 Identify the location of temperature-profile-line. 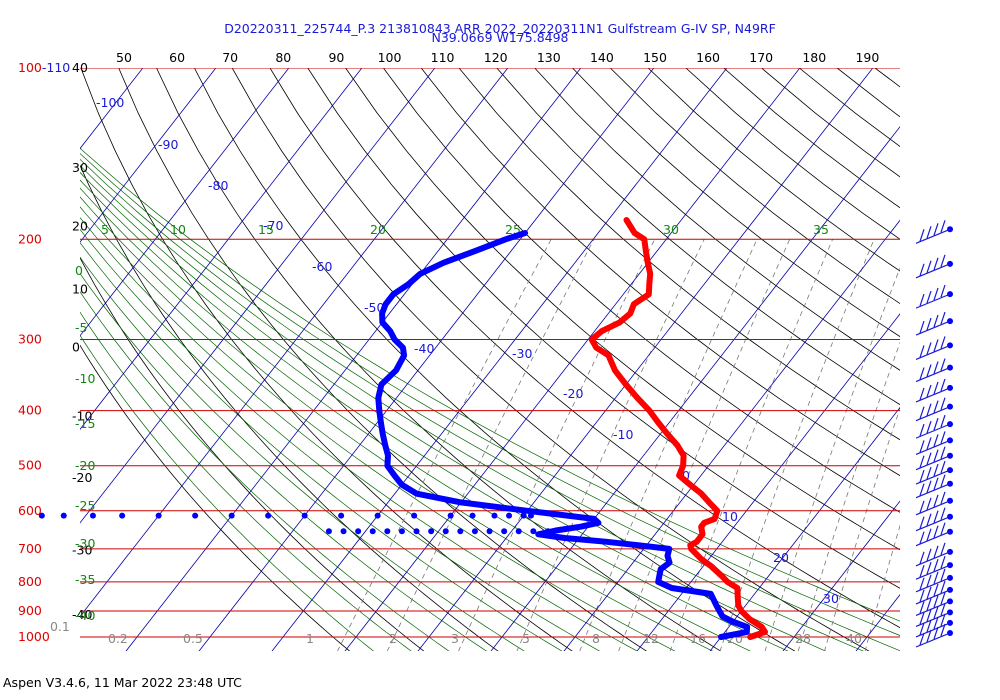
(678, 428).